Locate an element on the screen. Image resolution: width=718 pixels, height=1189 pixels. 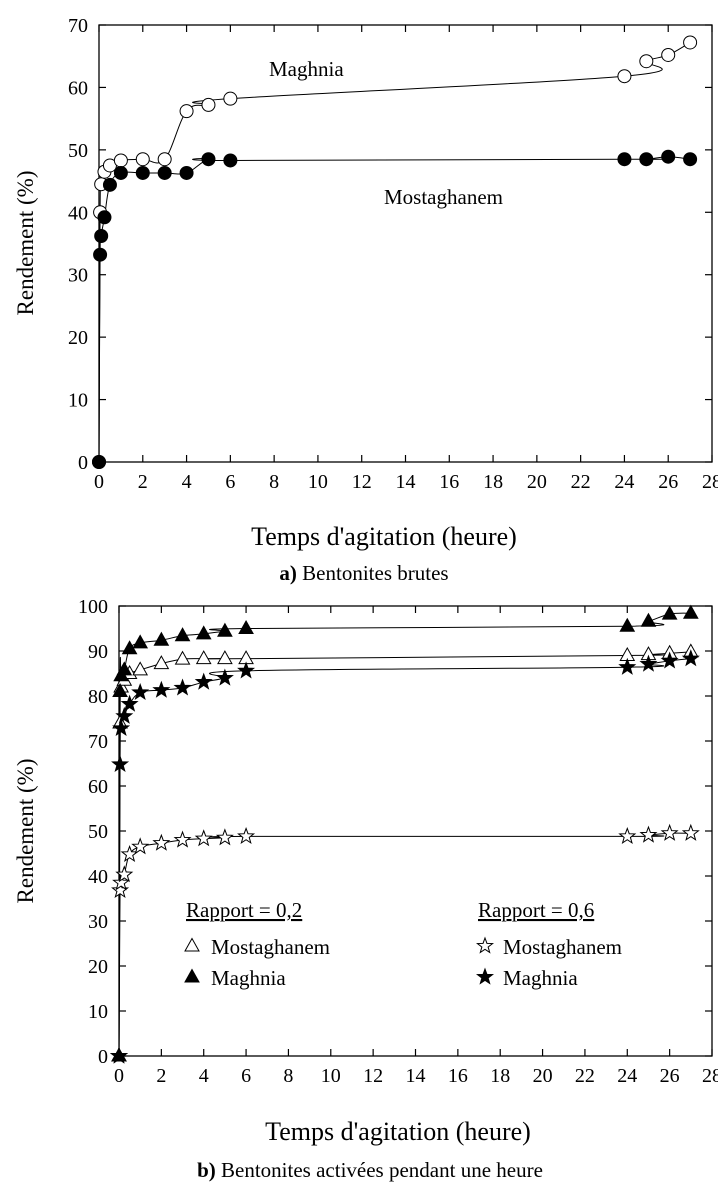
x-tick-label: 2 is located at coordinates (143, 482).